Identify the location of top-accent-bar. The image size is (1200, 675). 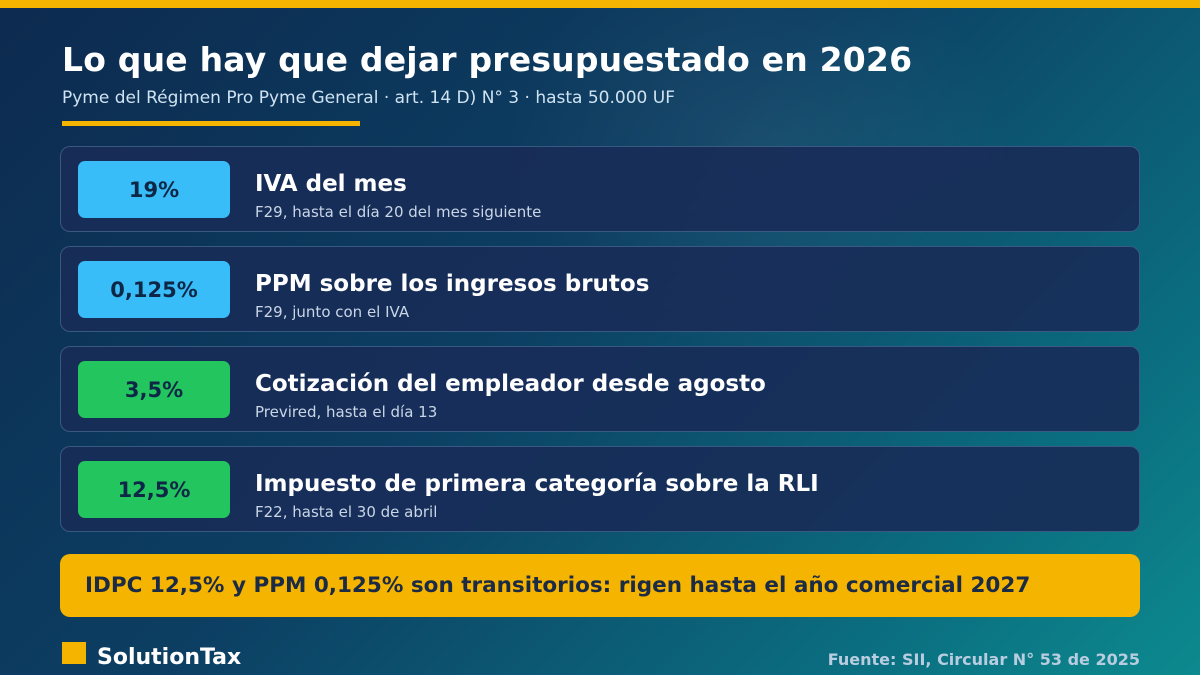
(600, 4).